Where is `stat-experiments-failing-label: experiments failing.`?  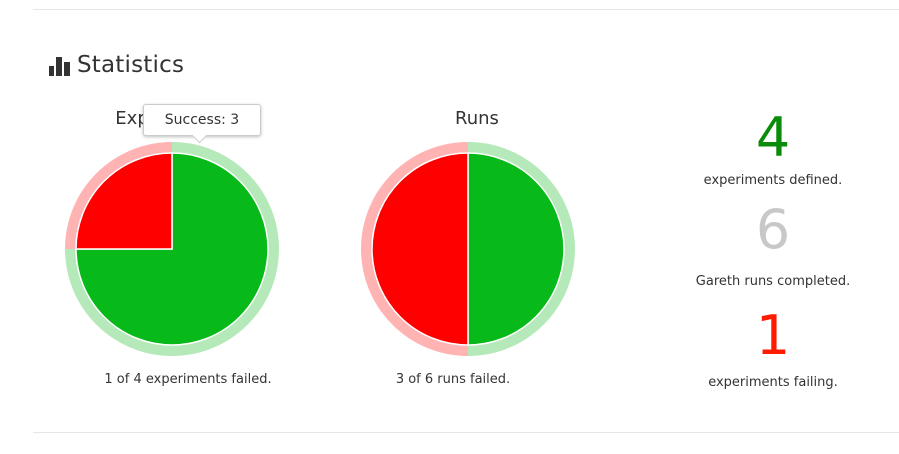
stat-experiments-failing-label: experiments failing. is located at coordinates (773, 382).